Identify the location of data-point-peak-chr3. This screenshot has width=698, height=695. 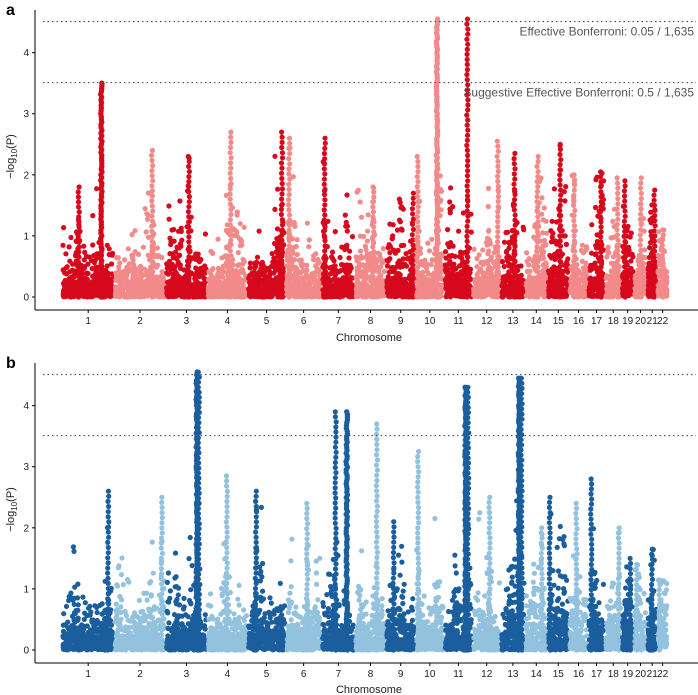
(189, 197).